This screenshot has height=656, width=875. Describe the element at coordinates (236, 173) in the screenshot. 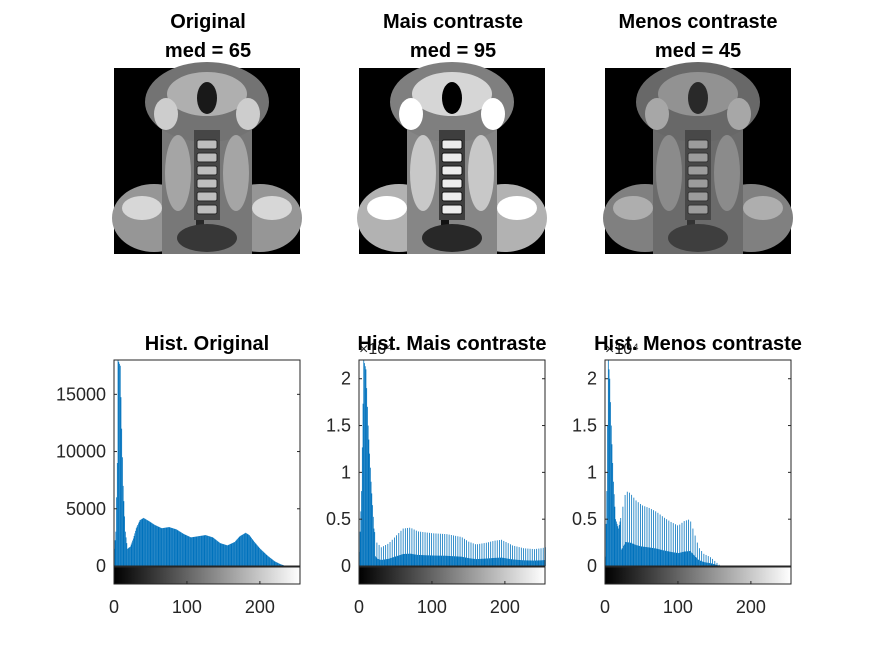

I see `scan-anatomy-shape` at that location.